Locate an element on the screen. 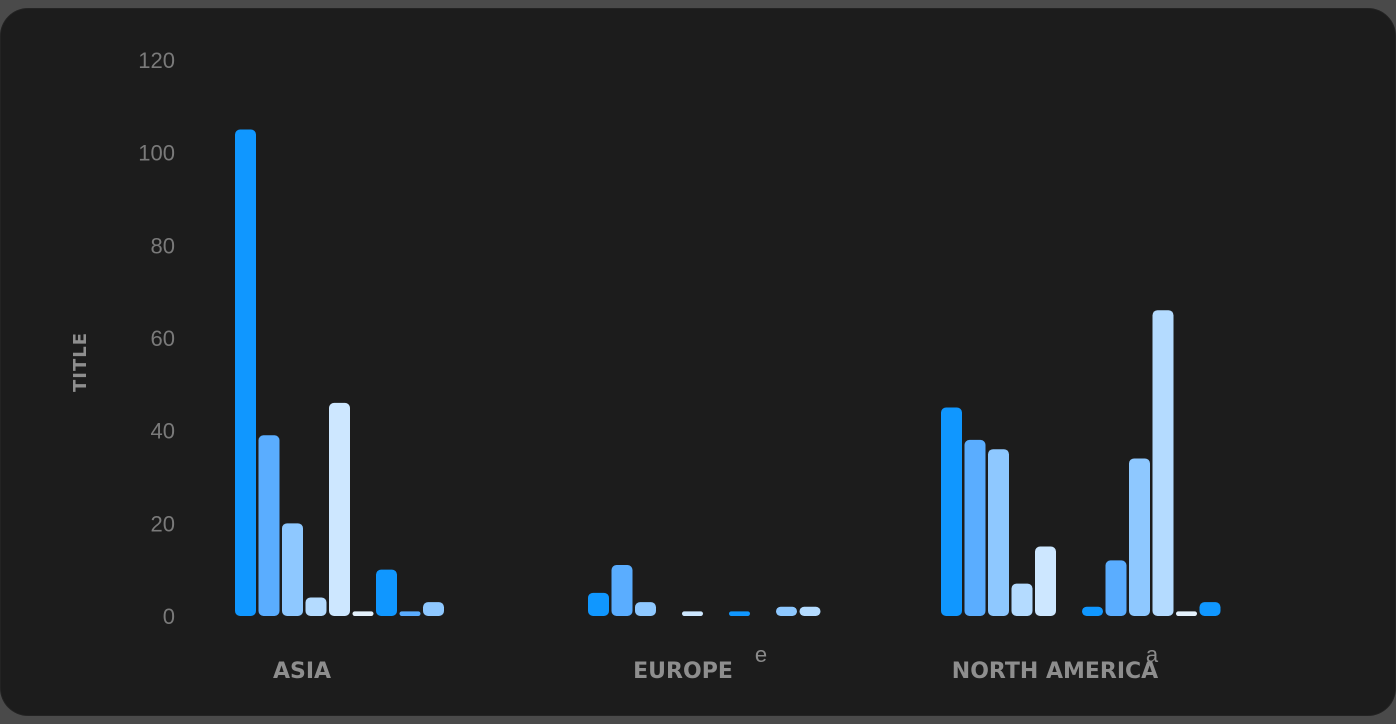 The width and height of the screenshot is (1396, 724). category-labels: ASIA EUROPE NORTH AMERICA is located at coordinates (715, 671).